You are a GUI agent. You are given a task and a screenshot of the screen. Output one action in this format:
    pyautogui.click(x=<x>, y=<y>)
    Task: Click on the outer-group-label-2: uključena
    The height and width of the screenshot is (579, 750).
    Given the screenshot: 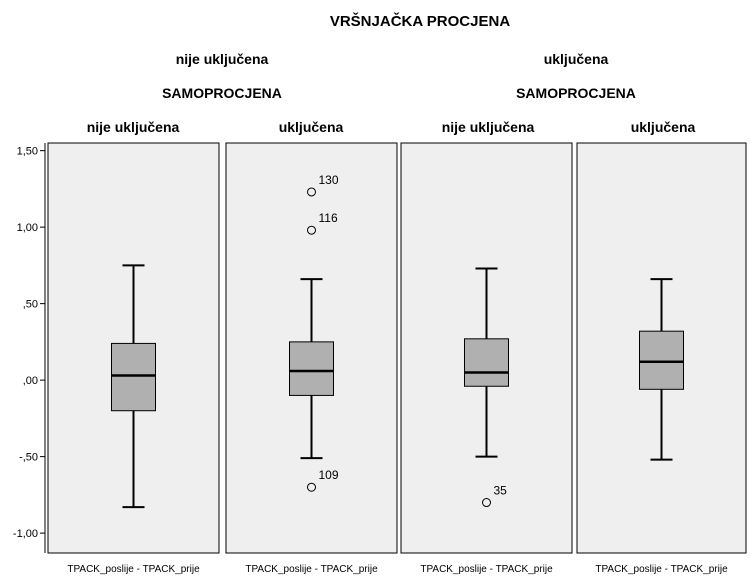 What is the action you would take?
    pyautogui.click(x=576, y=59)
    